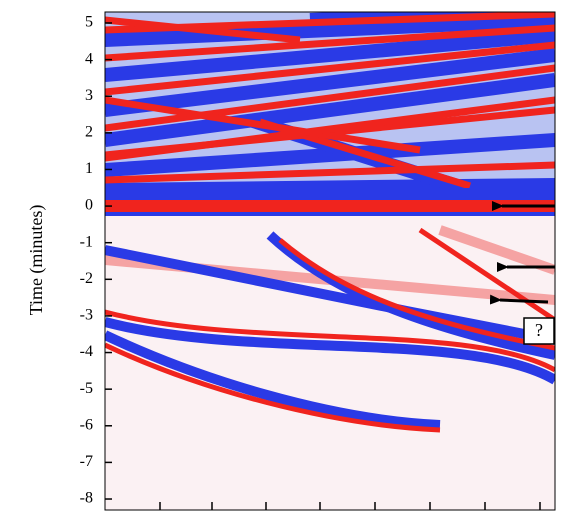 The width and height of the screenshot is (567, 515). I want to click on y-tick-label: -8, so click(86, 498).